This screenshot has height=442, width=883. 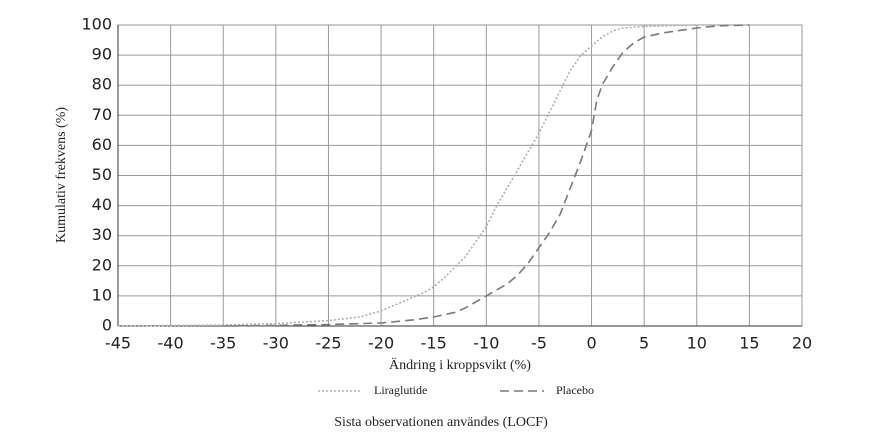 I want to click on y-tick-label: 30, so click(x=102, y=234).